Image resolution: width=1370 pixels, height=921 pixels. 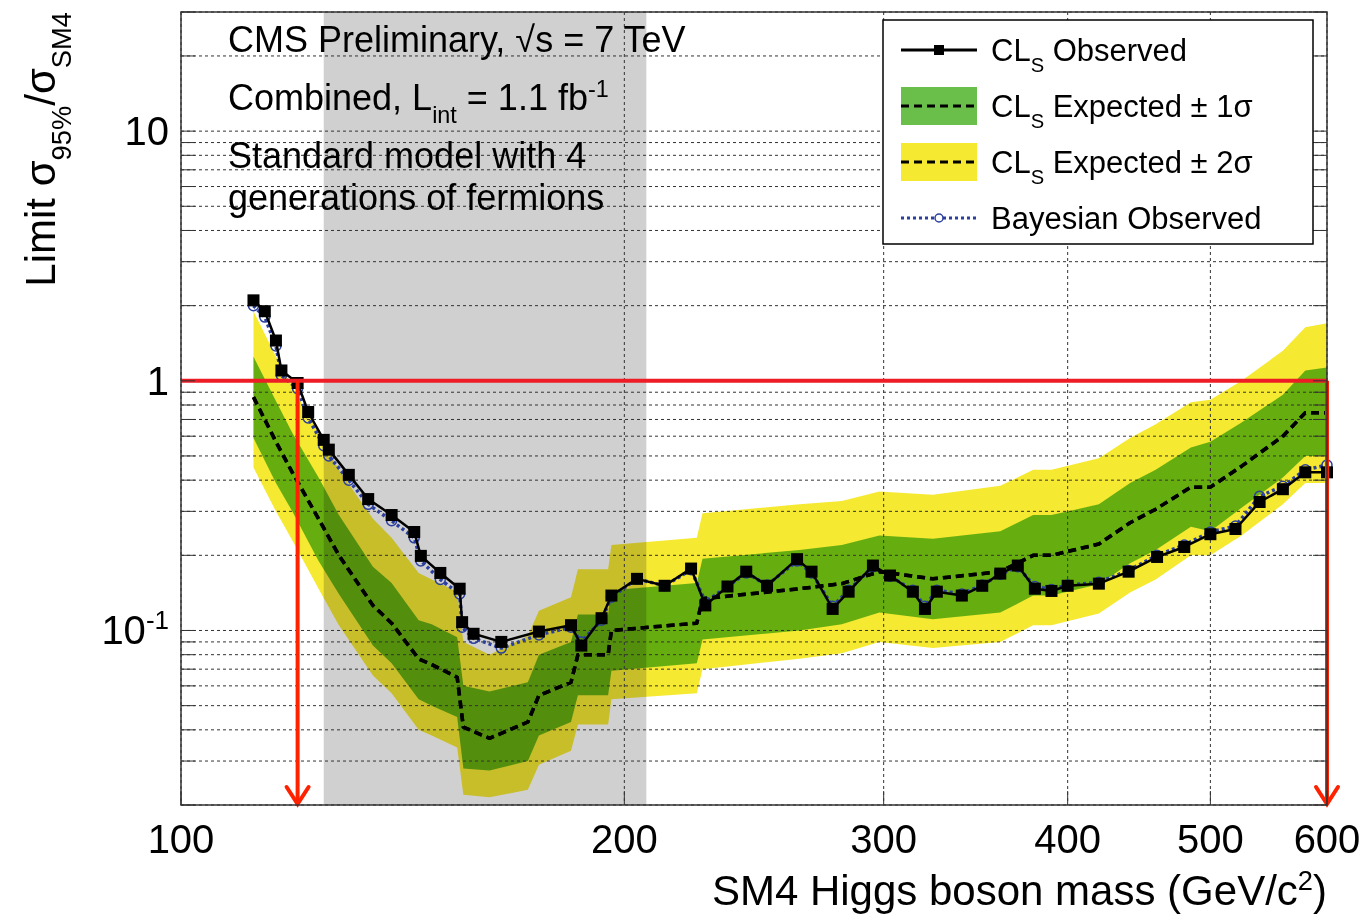 I want to click on legend-label: CL$_{S}$ Observed, so click(x=1089, y=54).